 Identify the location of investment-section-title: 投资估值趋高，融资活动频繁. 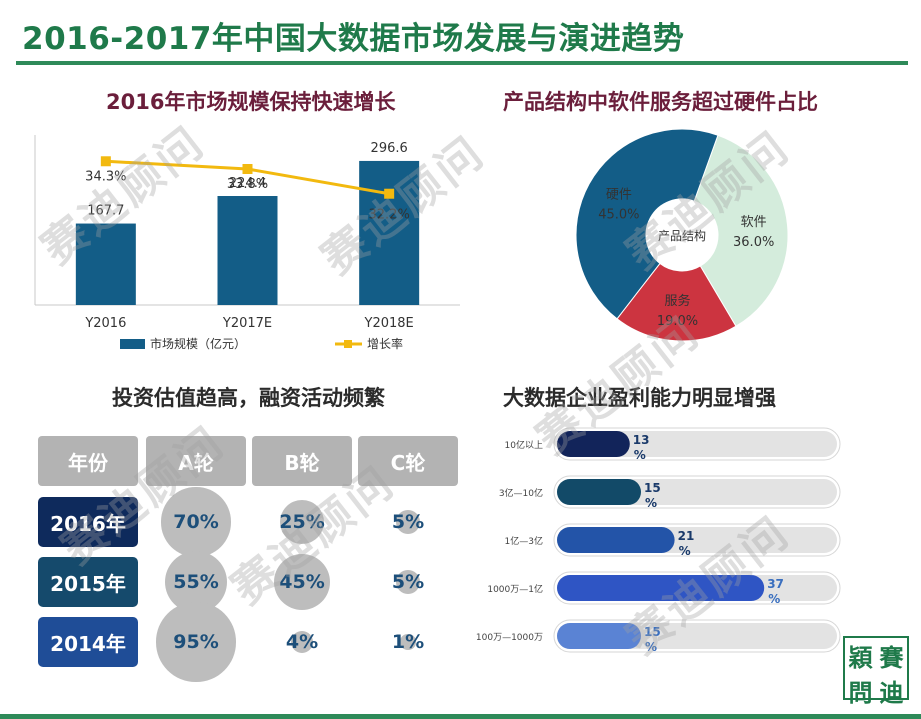
(248, 398).